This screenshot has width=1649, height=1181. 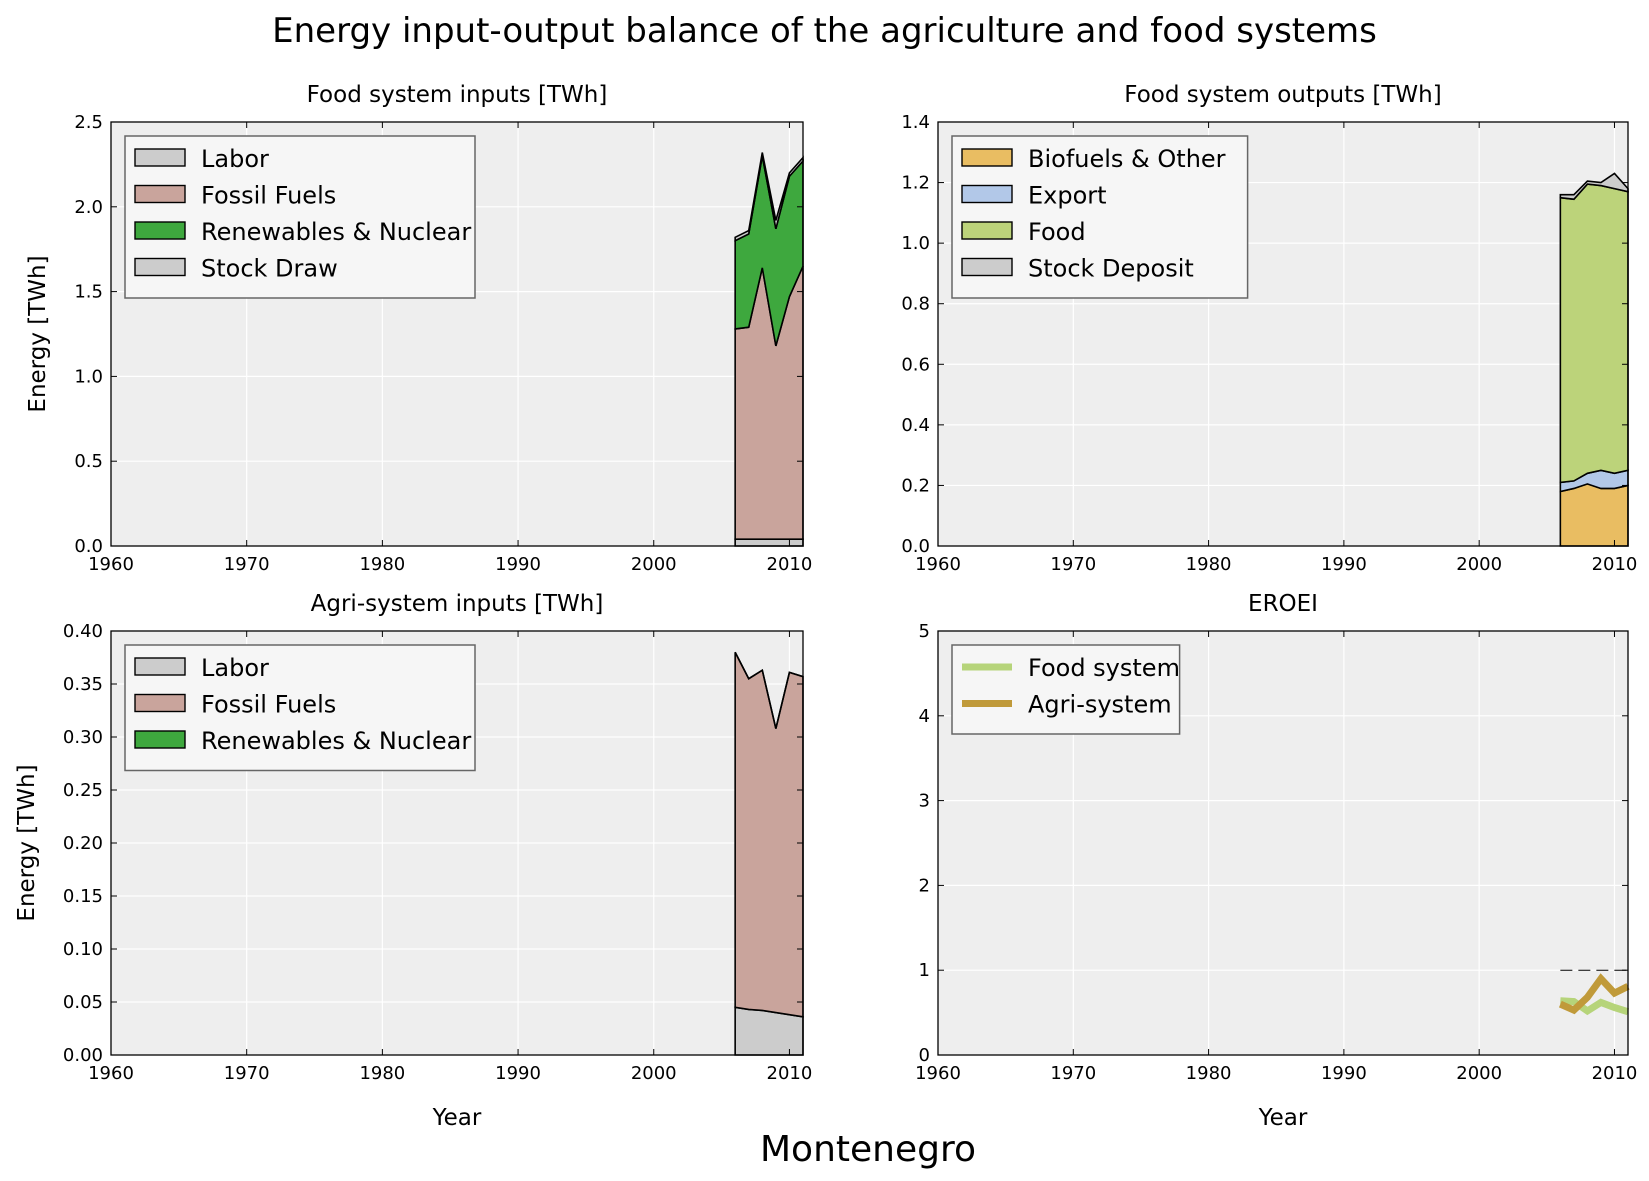 What do you see at coordinates (83, 790) in the screenshot?
I see `y-tick-label: 0.25` at bounding box center [83, 790].